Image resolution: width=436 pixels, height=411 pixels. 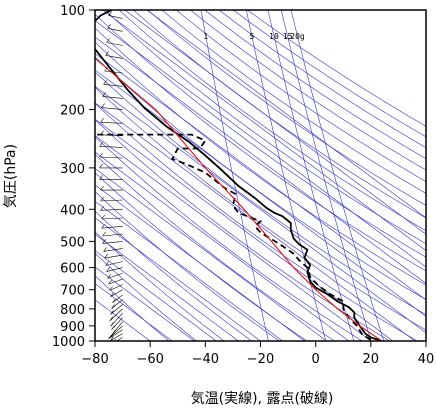 I want to click on y-tick-label: 300, so click(x=72, y=169).